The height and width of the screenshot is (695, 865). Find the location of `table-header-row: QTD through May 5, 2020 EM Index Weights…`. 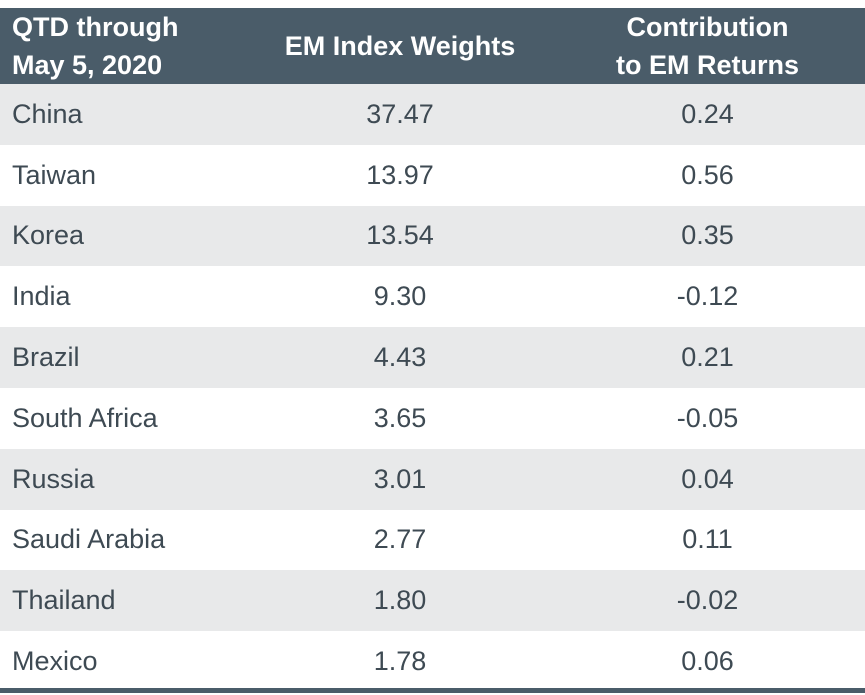

table-header-row: QTD through May 5, 2020 EM Index Weights… is located at coordinates (432, 46).